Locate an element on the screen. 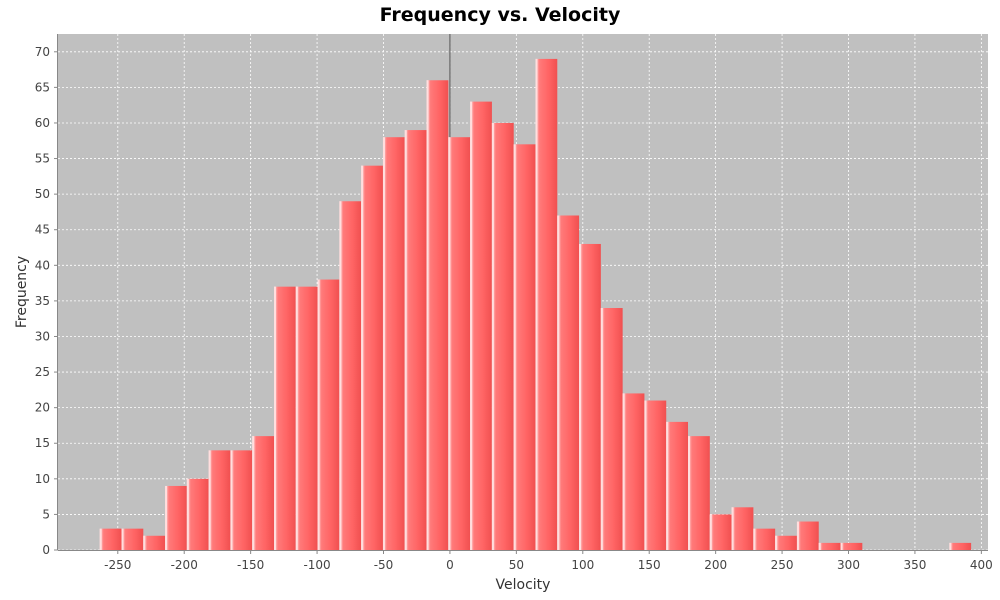 This screenshot has height=600, width=1000. x-tick-label: 200 is located at coordinates (715, 565).